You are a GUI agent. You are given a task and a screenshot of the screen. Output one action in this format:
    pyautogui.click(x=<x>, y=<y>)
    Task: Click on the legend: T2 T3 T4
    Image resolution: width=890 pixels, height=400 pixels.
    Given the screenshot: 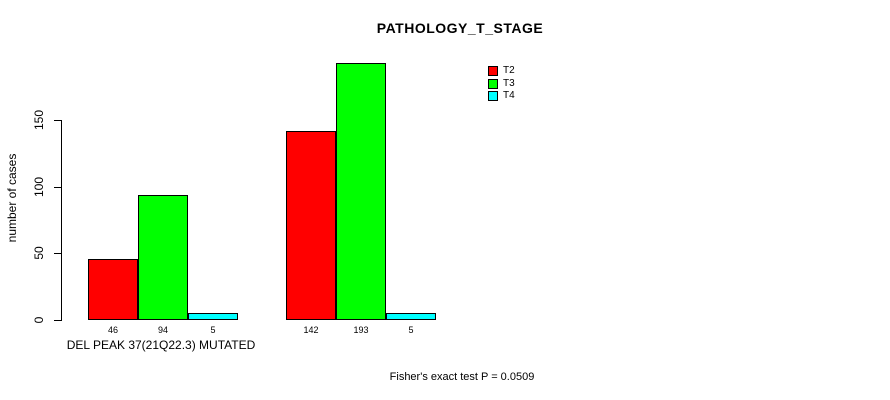 What is the action you would take?
    pyautogui.click(x=501, y=85)
    